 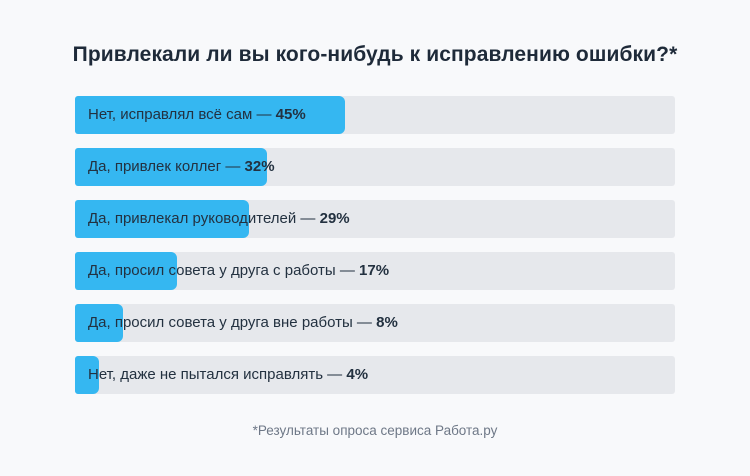 I want to click on bar-category-text: Да, просил совета у друга вне работы, so click(x=220, y=322).